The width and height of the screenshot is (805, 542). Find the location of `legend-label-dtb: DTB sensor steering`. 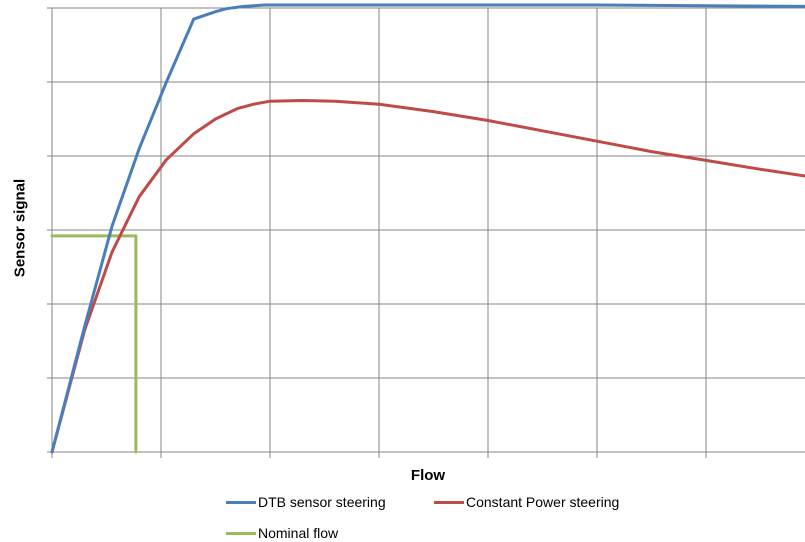

legend-label-dtb: DTB sensor steering is located at coordinates (322, 502).